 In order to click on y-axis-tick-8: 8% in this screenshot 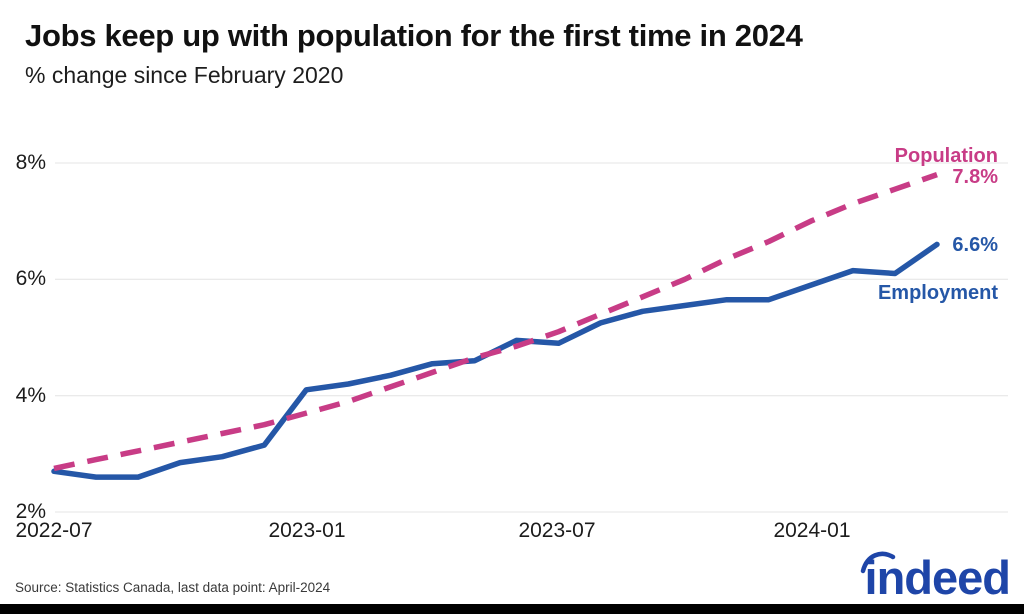, I will do `click(30, 162)`.